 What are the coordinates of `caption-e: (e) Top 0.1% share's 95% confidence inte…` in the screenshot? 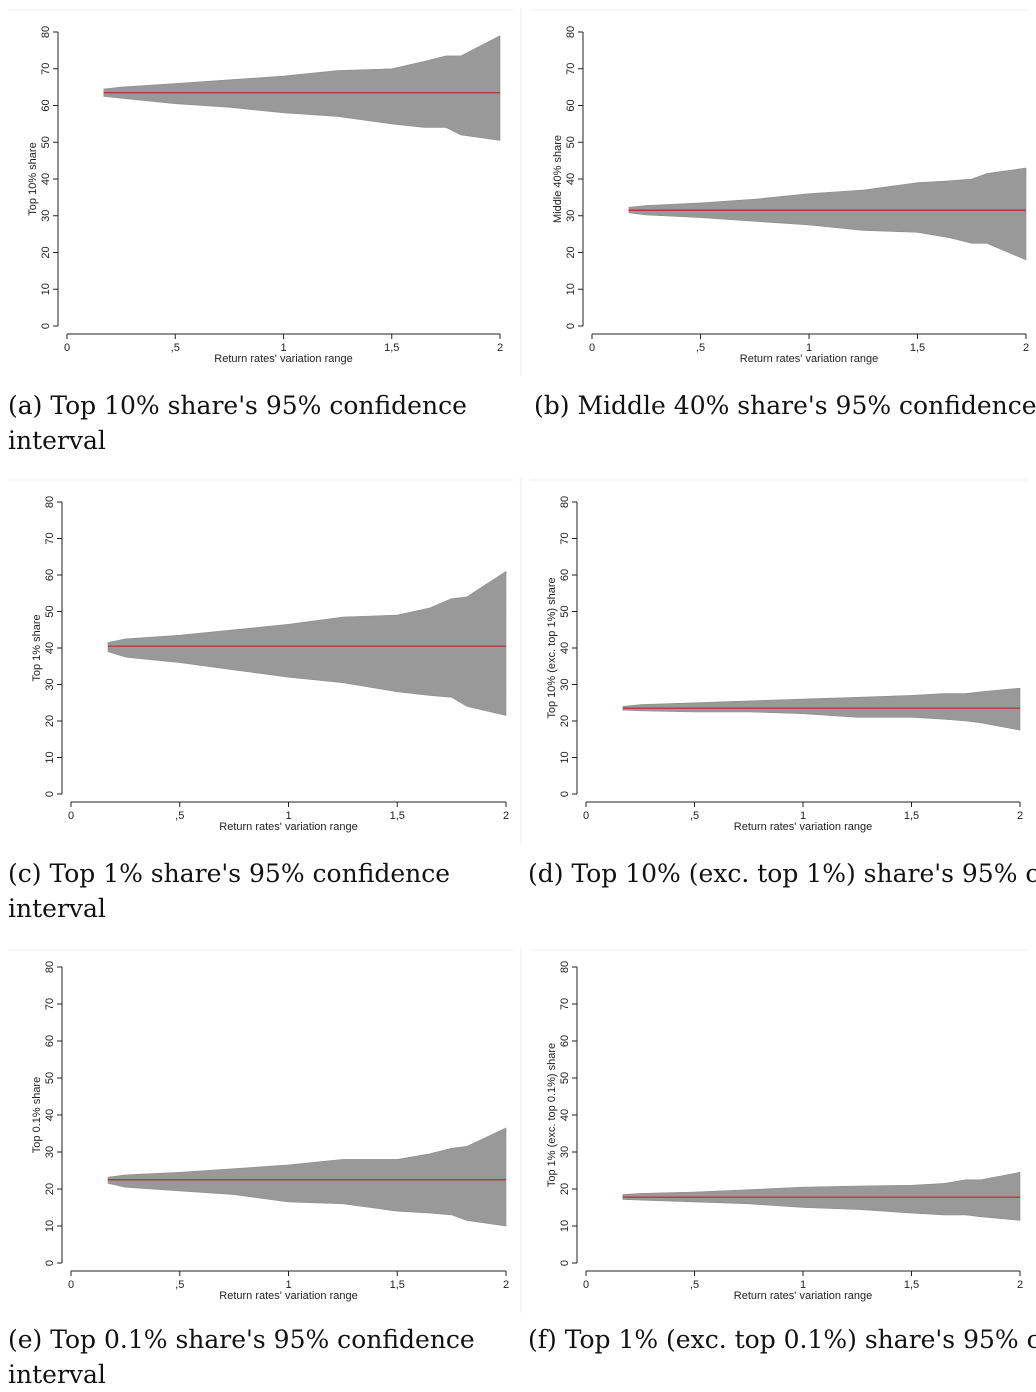 It's located at (241, 1357).